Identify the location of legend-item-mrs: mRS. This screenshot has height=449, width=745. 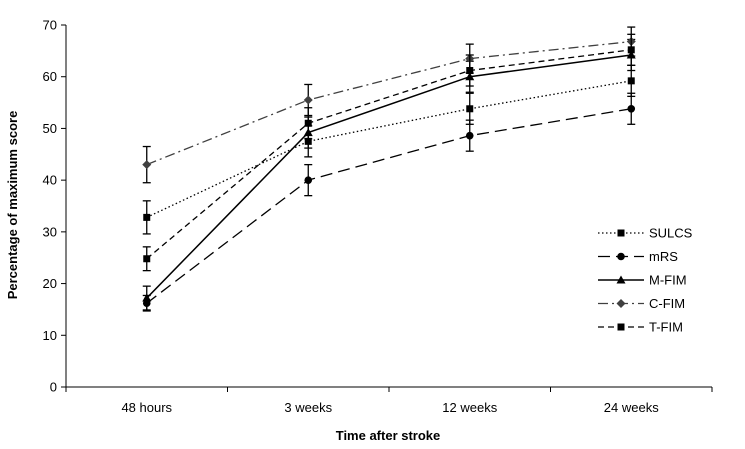
(638, 256).